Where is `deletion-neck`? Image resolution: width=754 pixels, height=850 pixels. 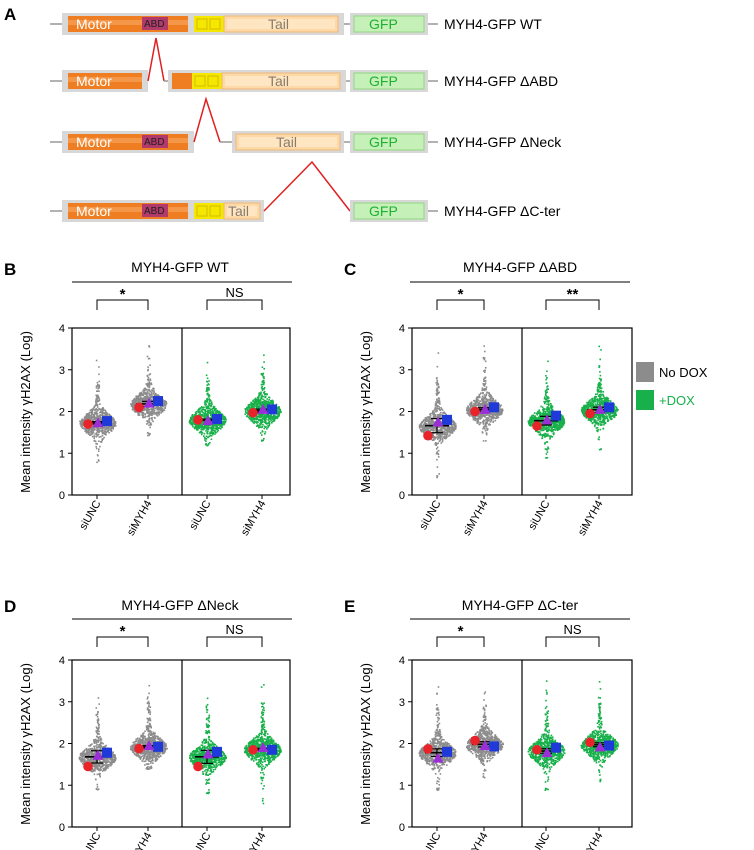 deletion-neck is located at coordinates (207, 119).